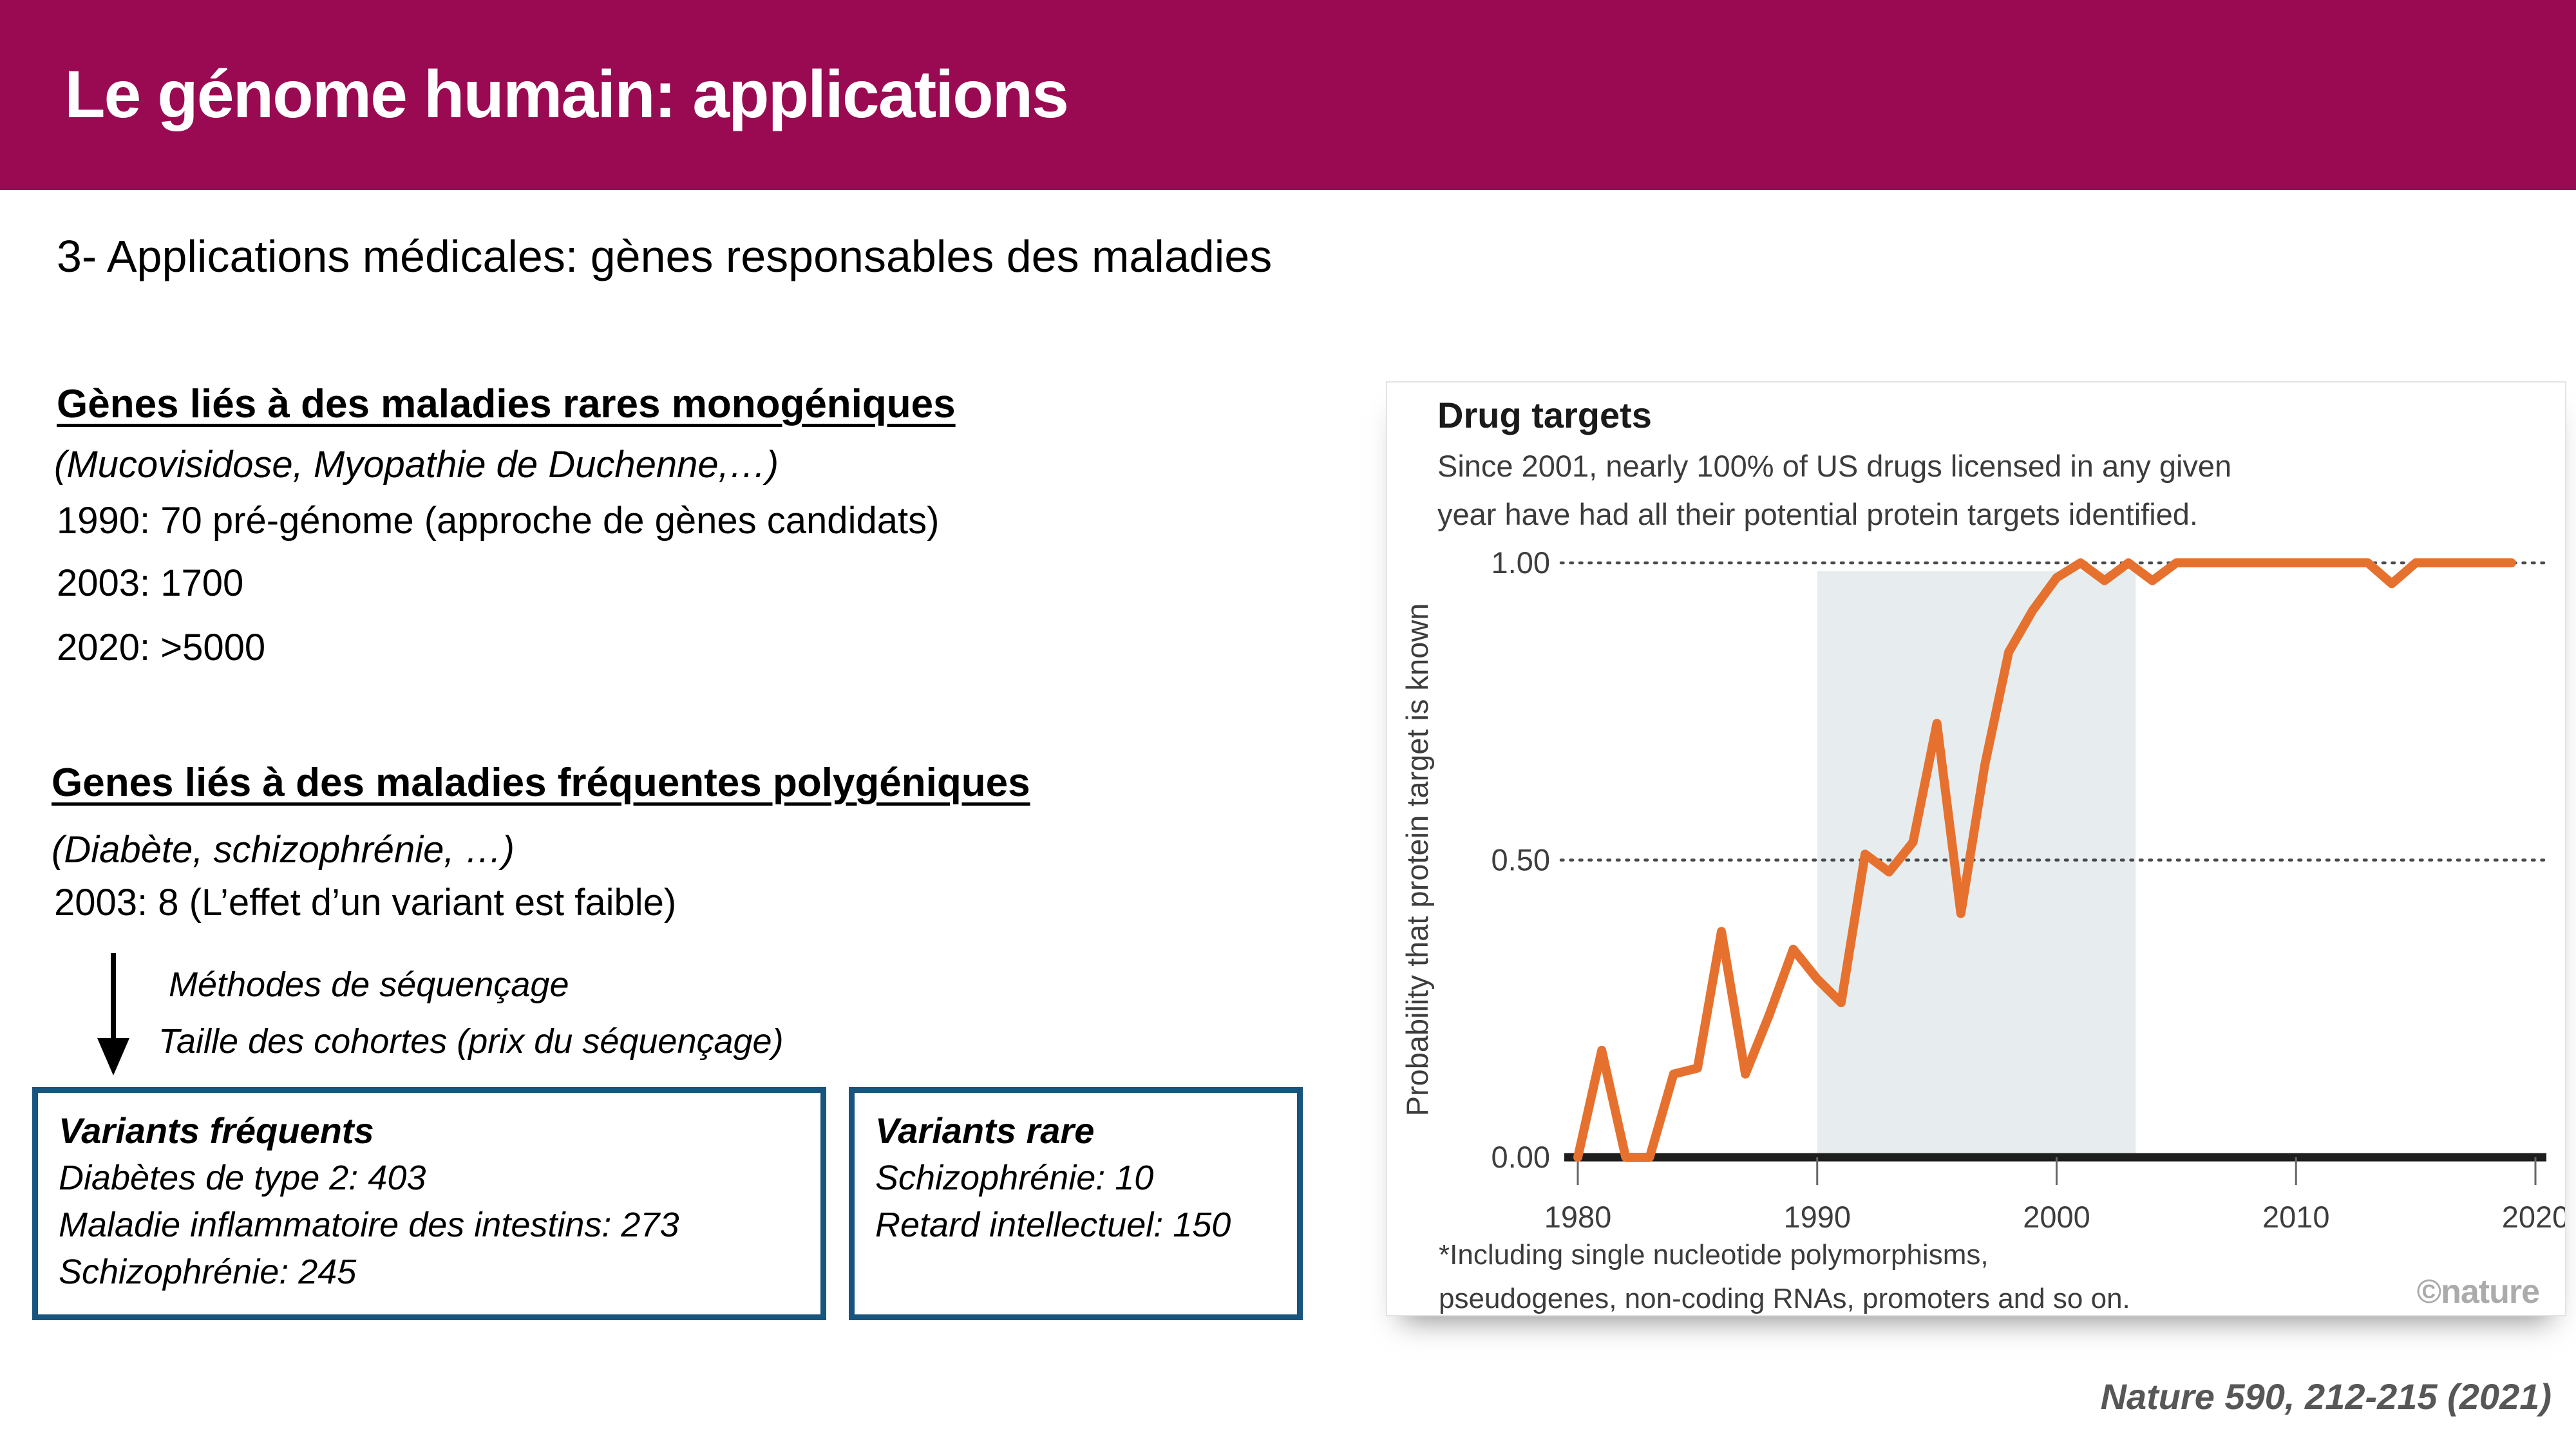  I want to click on frequent-variants-heading: Variants fréquents, so click(216, 1130).